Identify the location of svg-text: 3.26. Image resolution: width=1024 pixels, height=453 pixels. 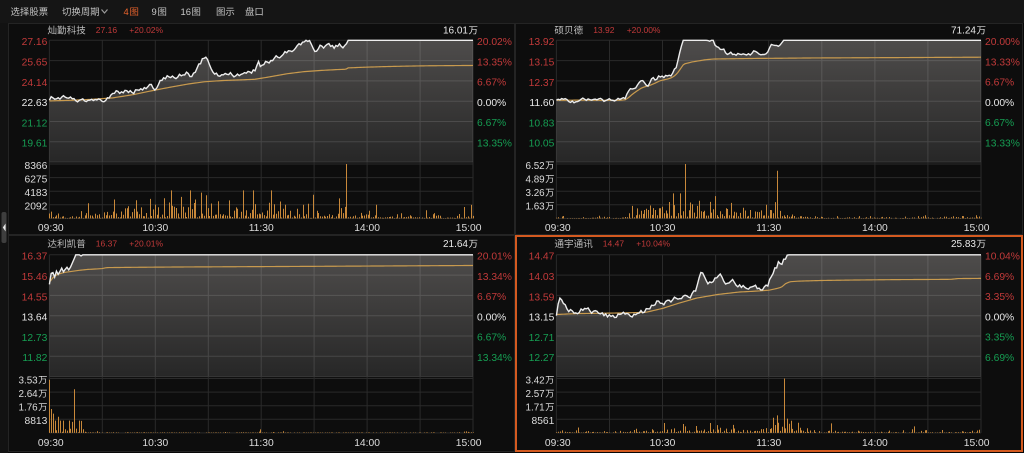
(535, 193).